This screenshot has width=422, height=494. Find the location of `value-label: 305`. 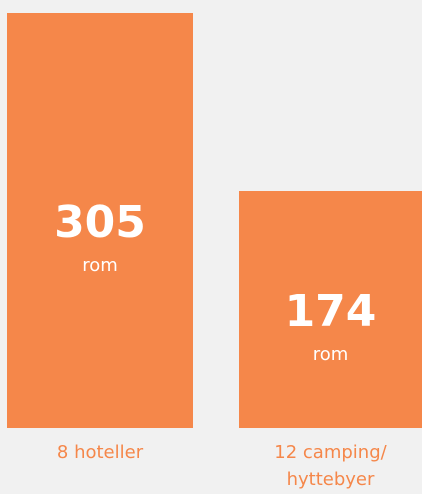

value-label: 305 is located at coordinates (100, 222).